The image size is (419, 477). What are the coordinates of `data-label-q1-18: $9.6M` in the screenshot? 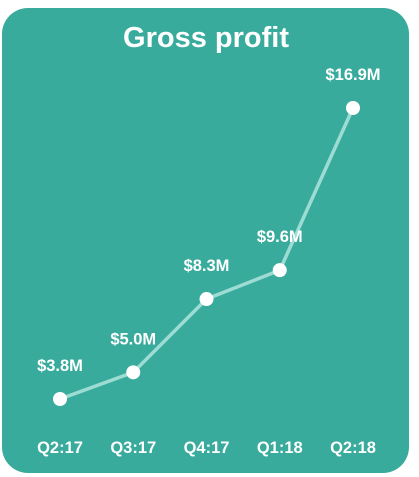 It's located at (280, 237).